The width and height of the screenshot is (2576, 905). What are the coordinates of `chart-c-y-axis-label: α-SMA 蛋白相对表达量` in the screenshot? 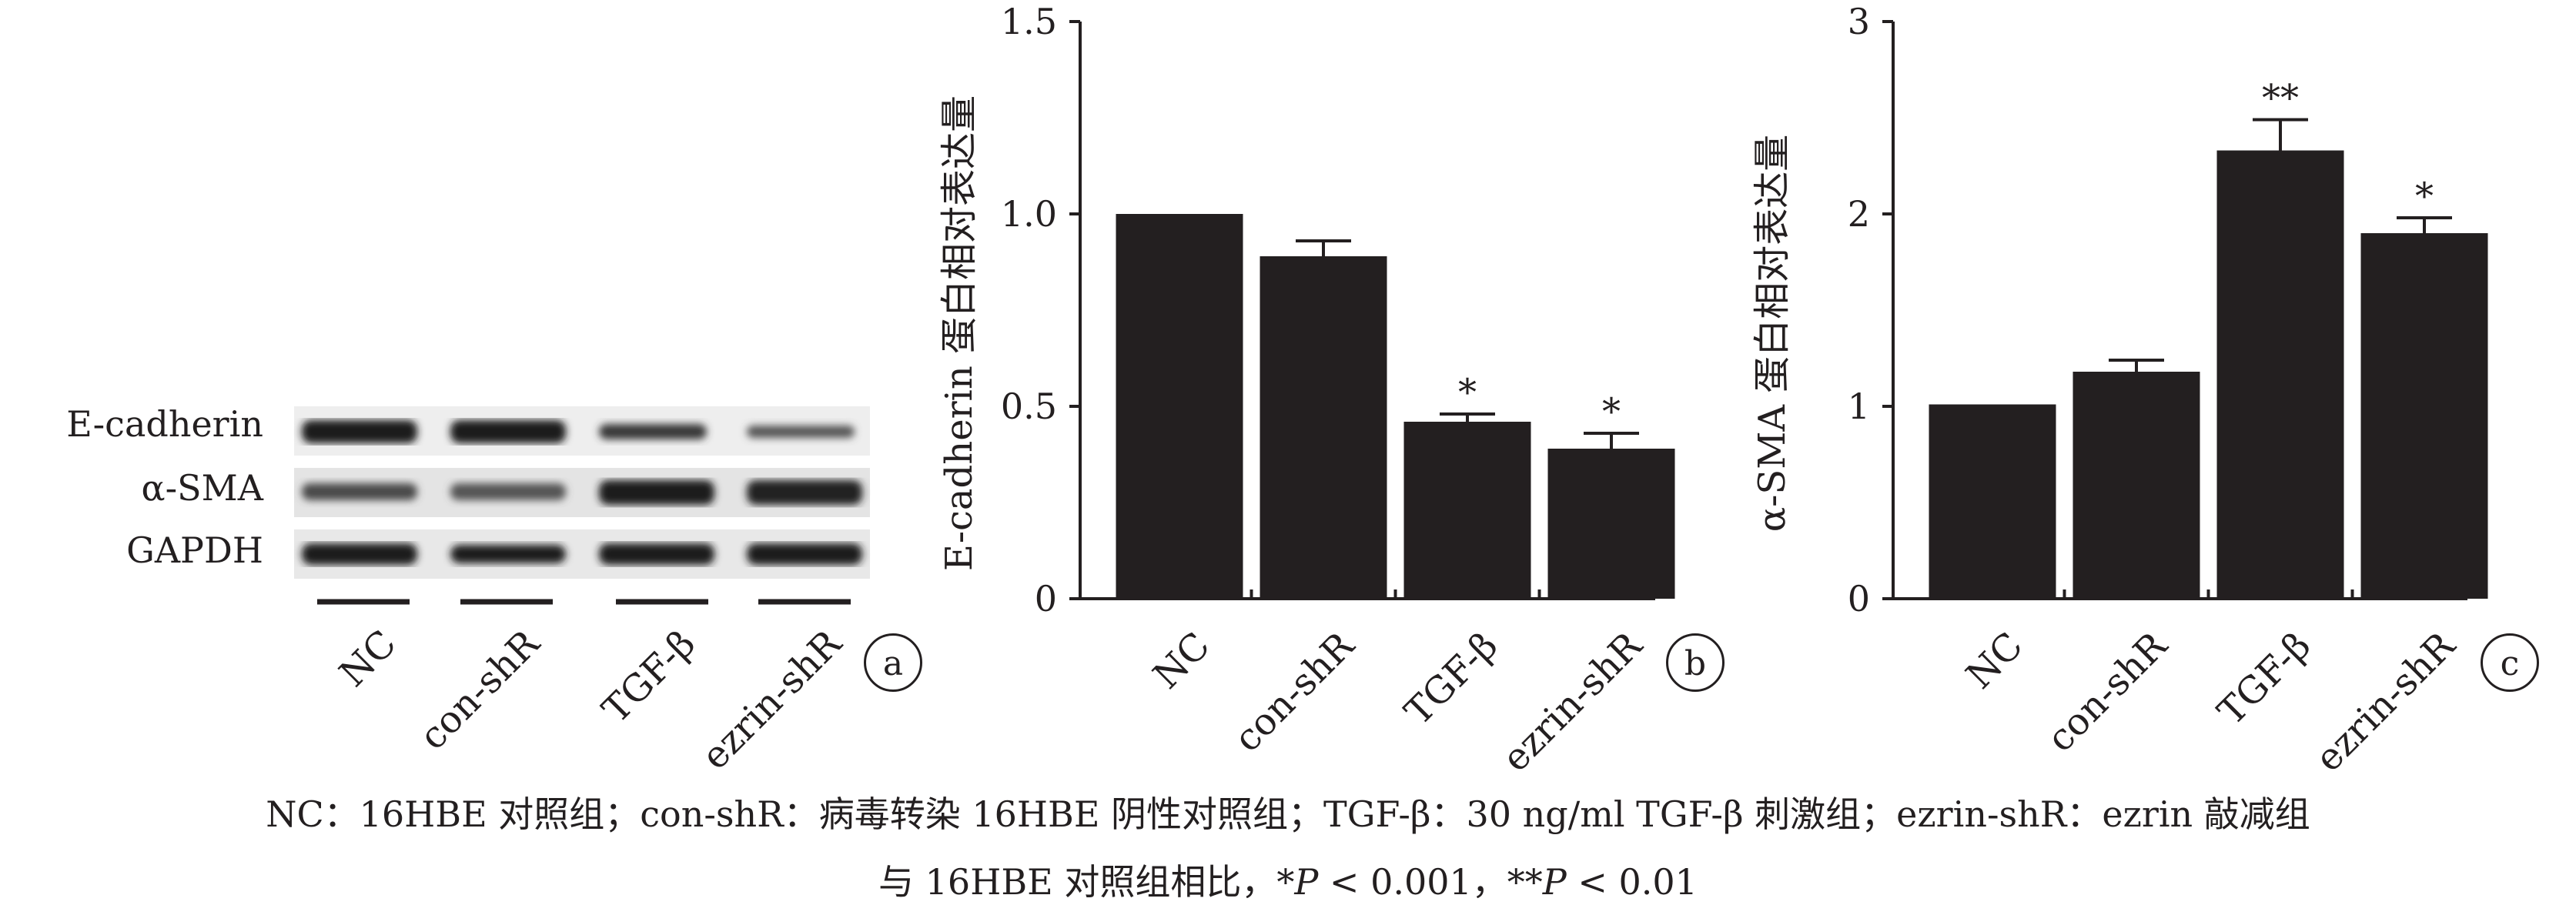 It's located at (1772, 334).